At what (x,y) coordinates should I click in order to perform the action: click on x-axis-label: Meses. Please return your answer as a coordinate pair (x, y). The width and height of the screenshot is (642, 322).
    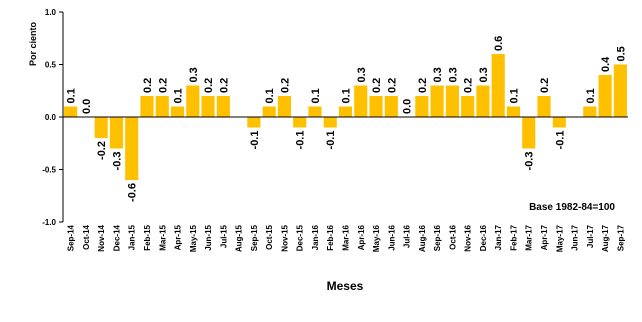
    Looking at the image, I should click on (345, 286).